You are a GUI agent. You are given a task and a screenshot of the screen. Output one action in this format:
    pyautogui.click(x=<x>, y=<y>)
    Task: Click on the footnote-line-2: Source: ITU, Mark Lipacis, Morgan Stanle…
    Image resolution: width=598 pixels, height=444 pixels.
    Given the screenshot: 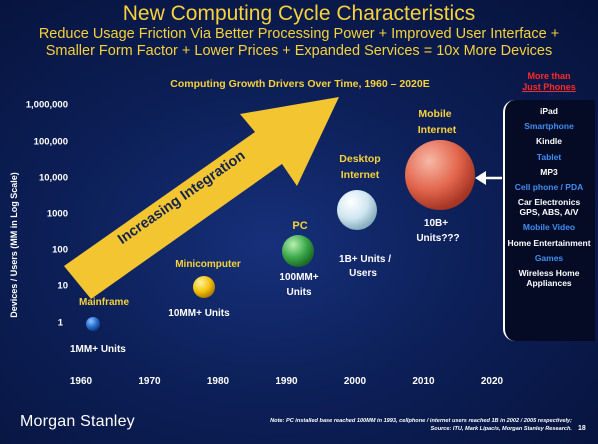 What is the action you would take?
    pyautogui.click(x=501, y=429)
    